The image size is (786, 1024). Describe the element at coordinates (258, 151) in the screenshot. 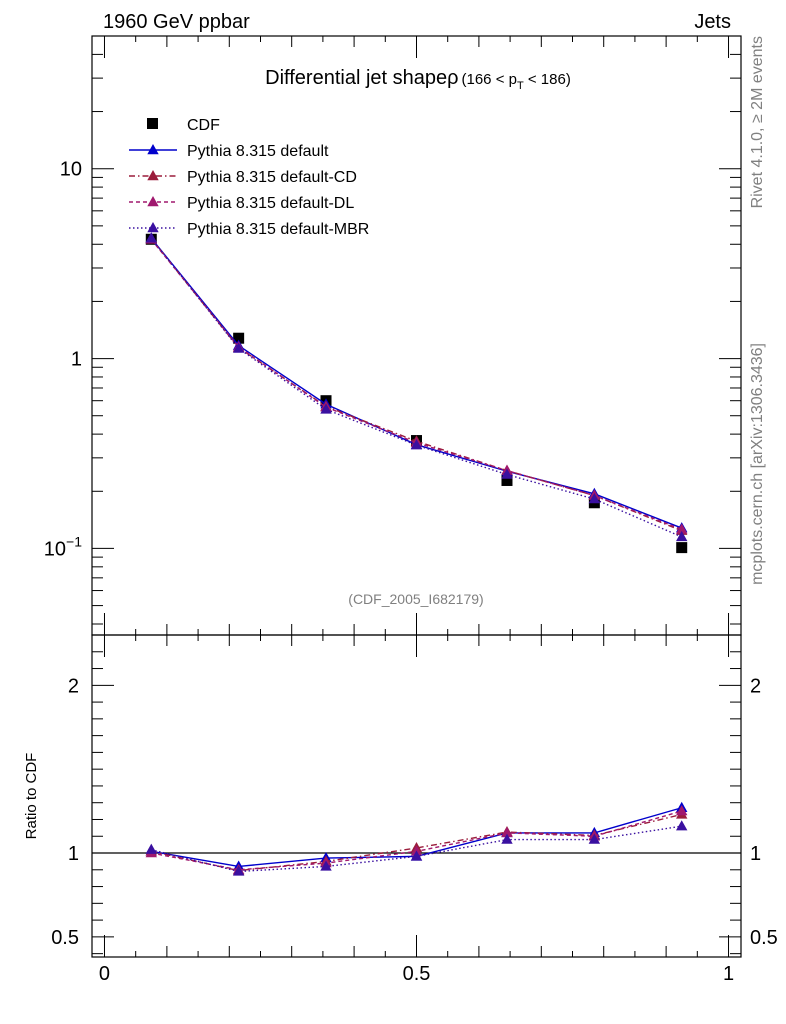

I see `legend-label: Pythia 8.315 default` at that location.